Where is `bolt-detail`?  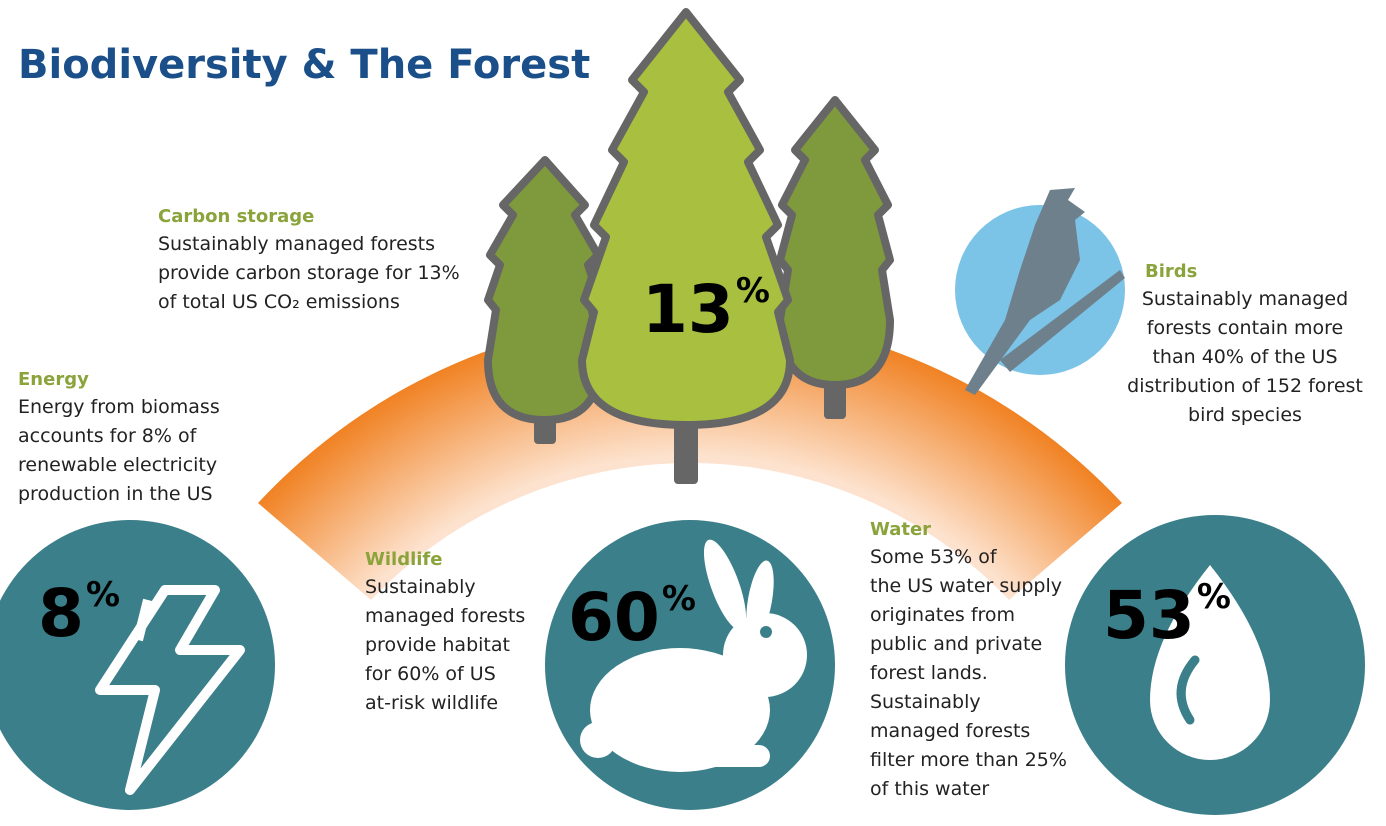 bolt-detail is located at coordinates (143, 620).